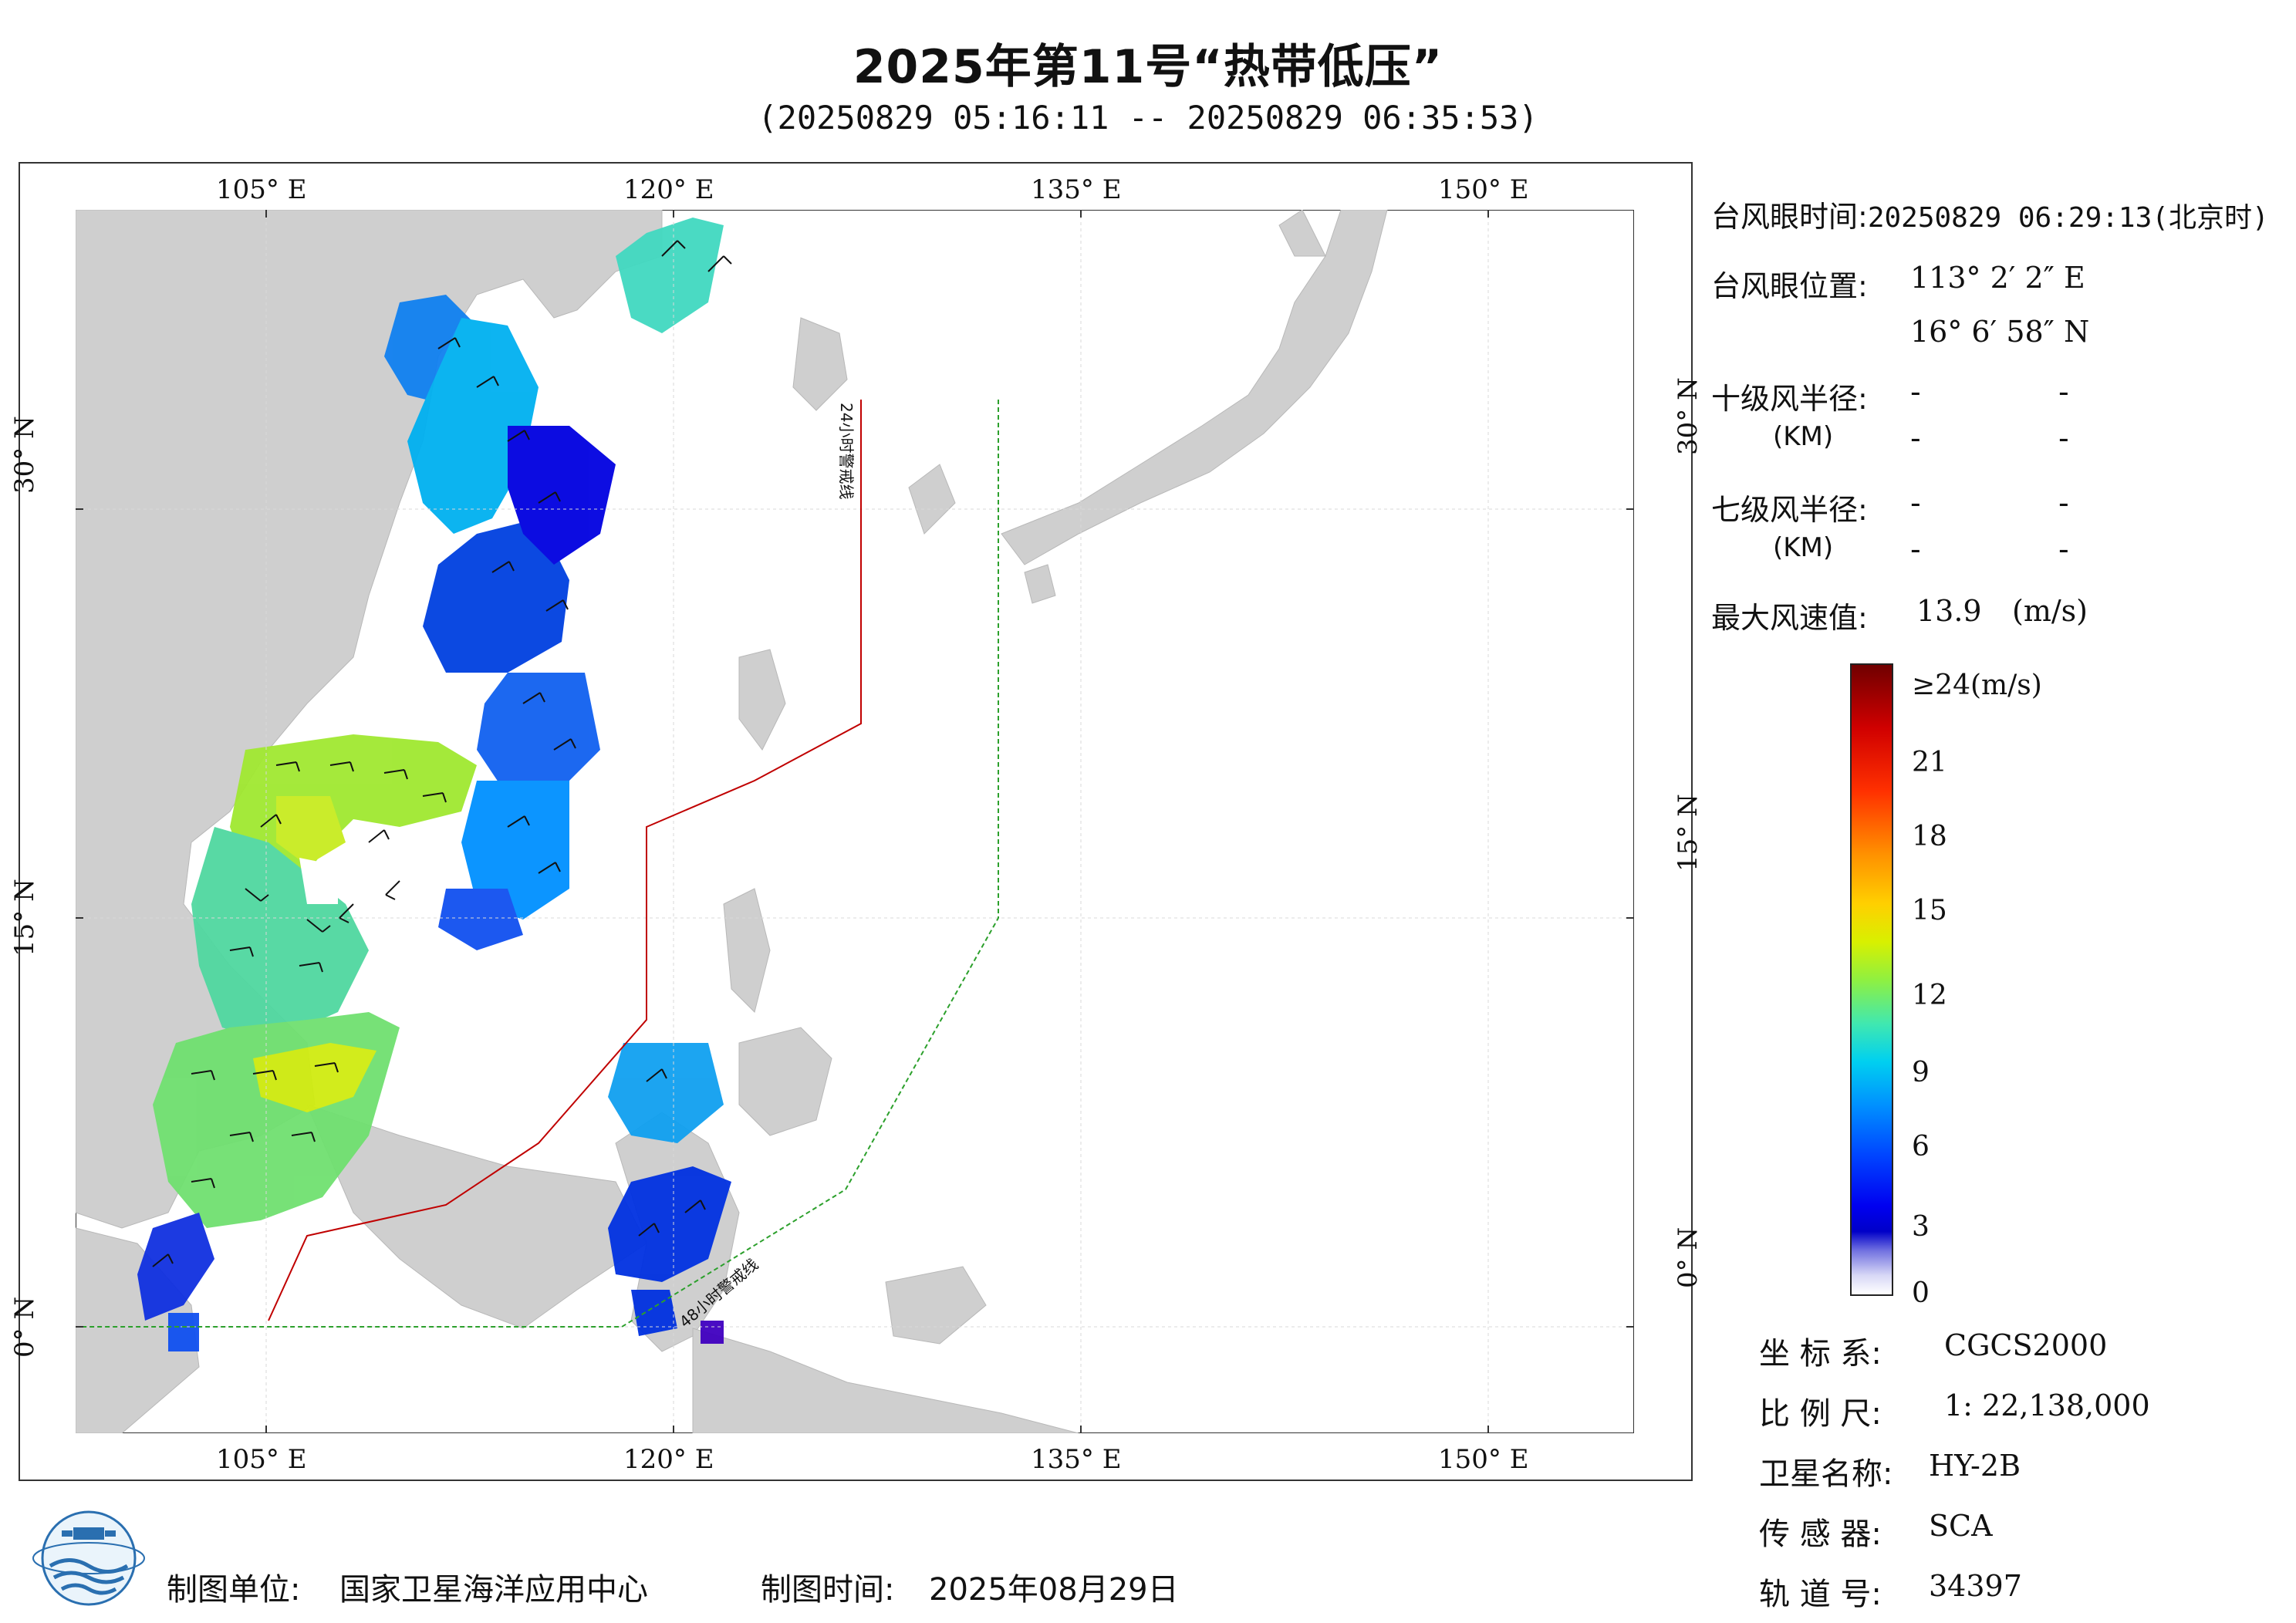 The image size is (2296, 1623). I want to click on crs-label: 坐 标 系:, so click(1820, 1354).